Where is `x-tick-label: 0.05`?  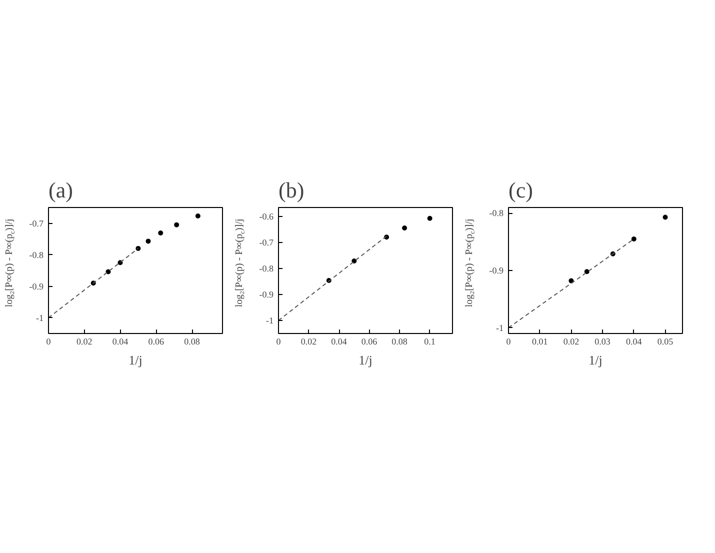
x-tick-label: 0.05 is located at coordinates (665, 341).